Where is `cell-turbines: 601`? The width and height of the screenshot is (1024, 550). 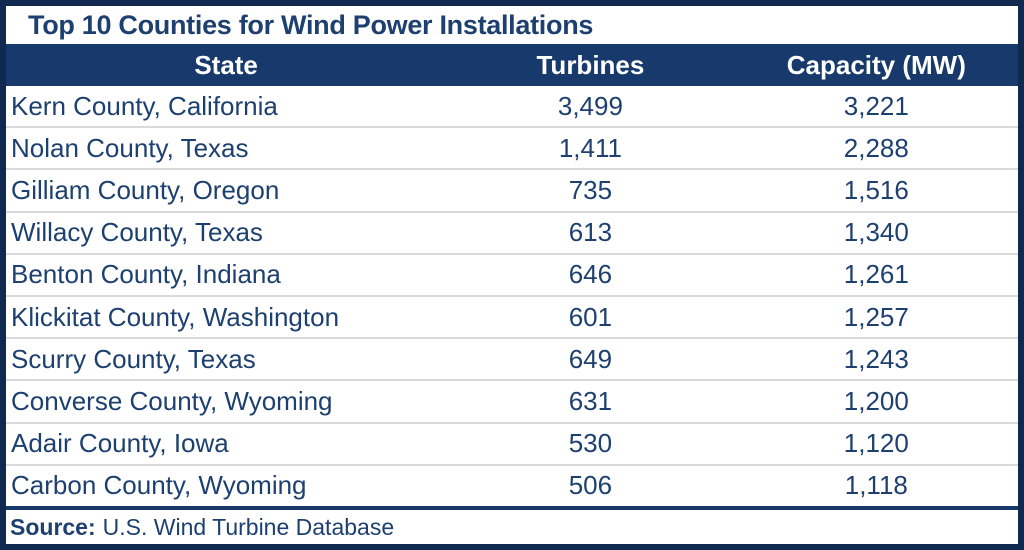 cell-turbines: 601 is located at coordinates (590, 316).